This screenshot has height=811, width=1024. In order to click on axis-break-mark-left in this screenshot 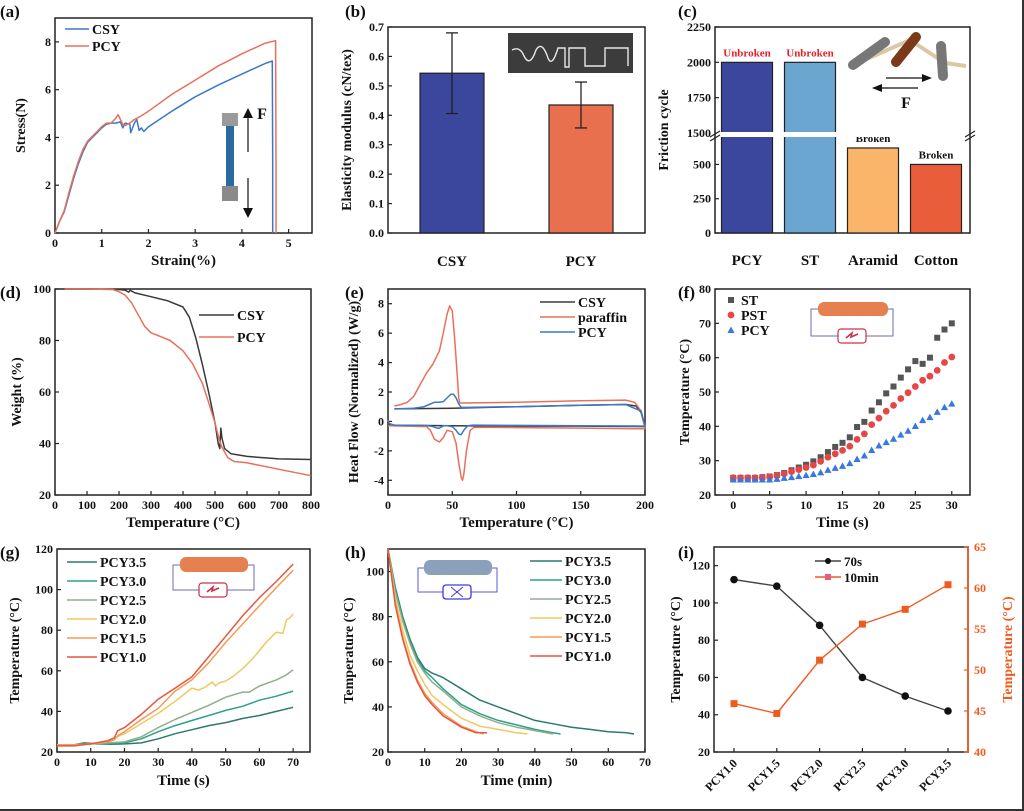, I will do `click(715, 136)`.